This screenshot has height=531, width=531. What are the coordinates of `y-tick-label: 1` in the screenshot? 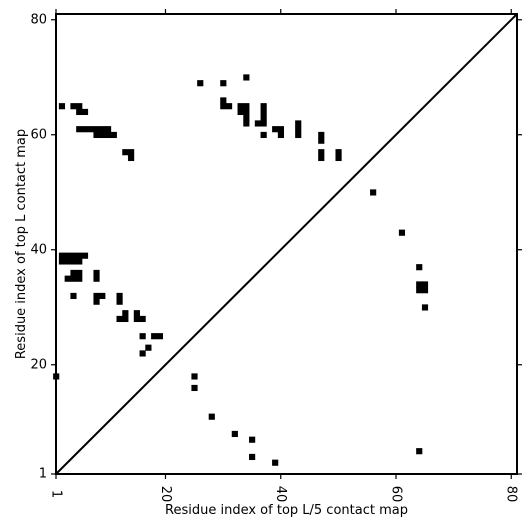 It's located at (43, 474).